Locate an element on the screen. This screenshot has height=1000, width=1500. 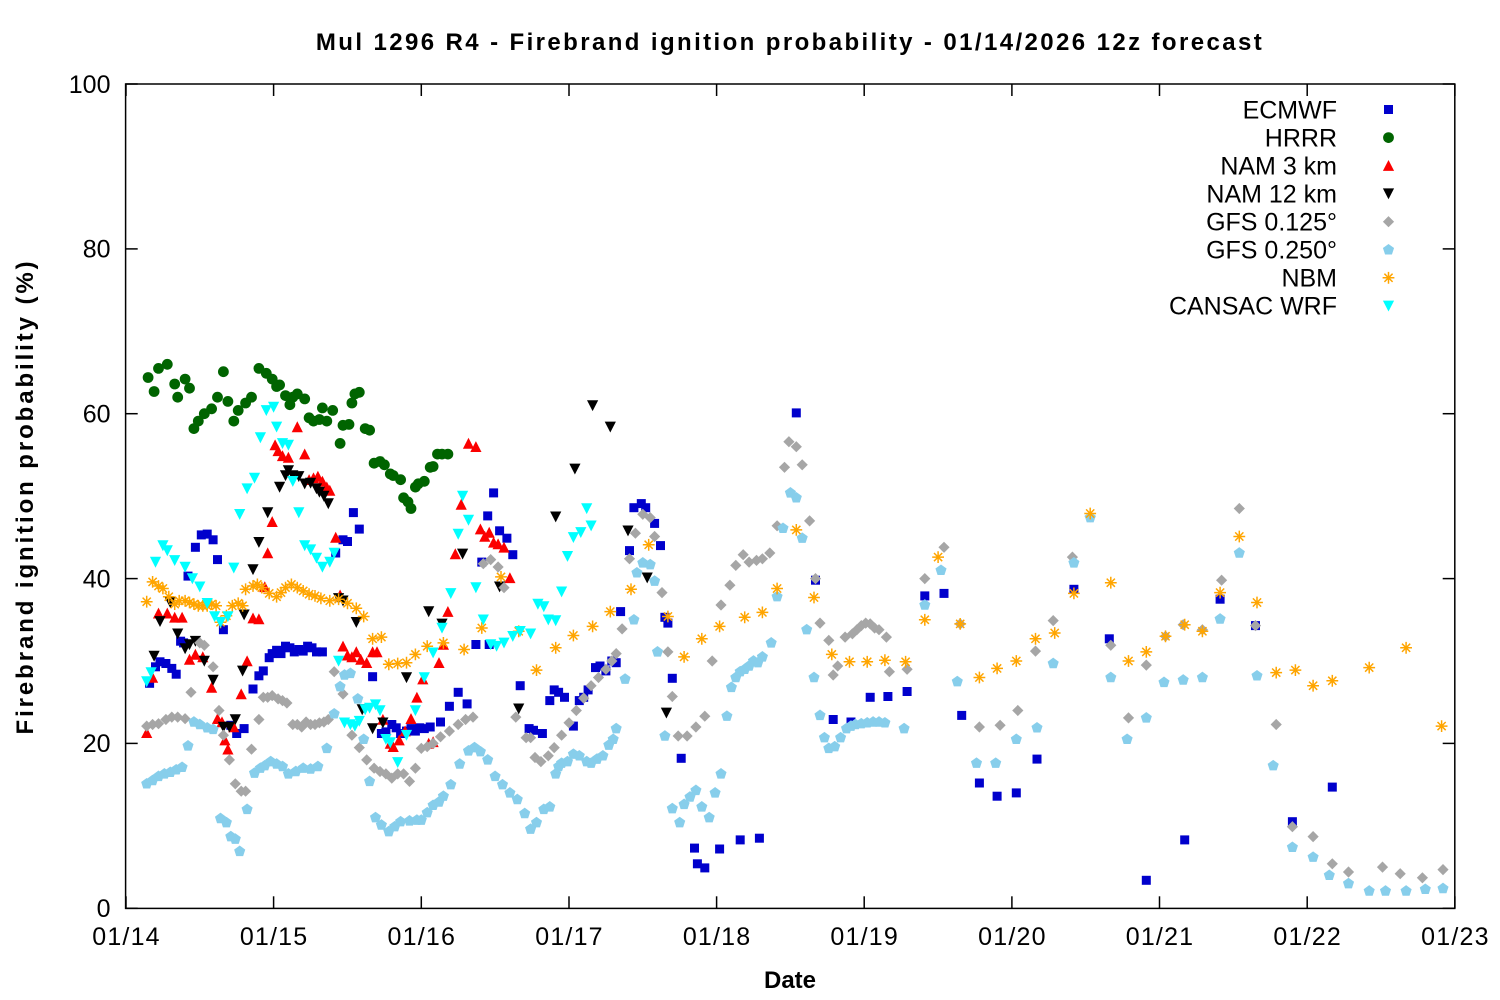
svg-text: 01/23 is located at coordinates (1455, 937).